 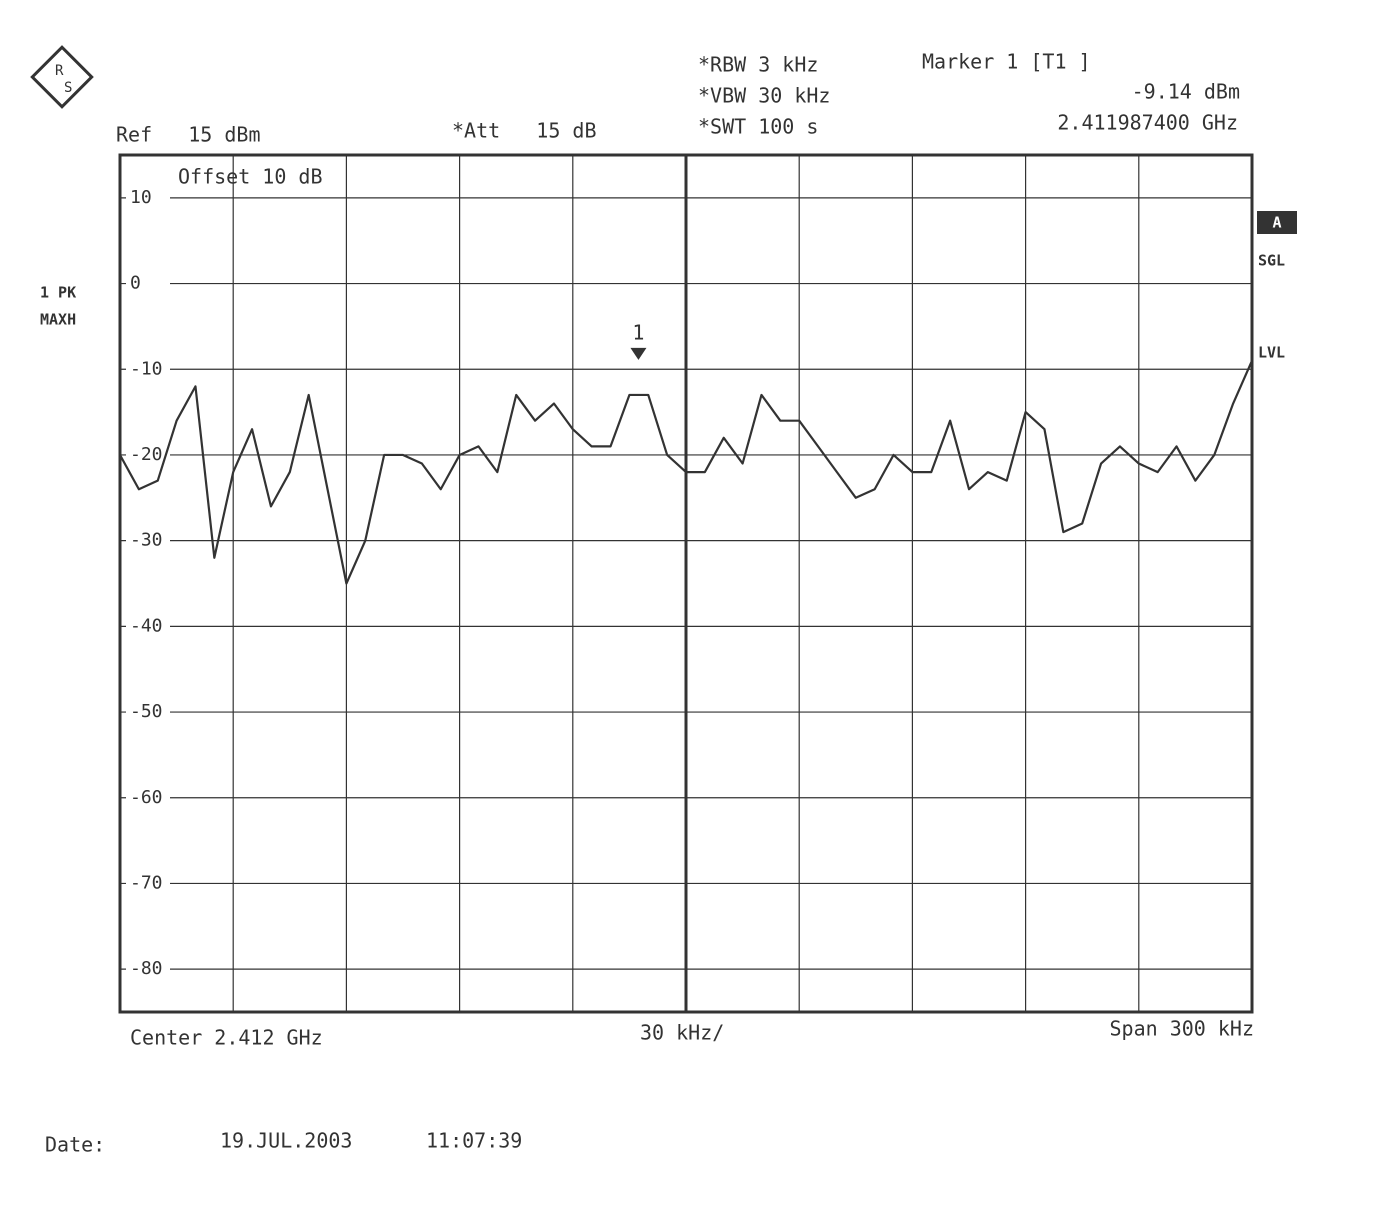 I want to click on y-tick-label: -60, so click(x=146, y=797).